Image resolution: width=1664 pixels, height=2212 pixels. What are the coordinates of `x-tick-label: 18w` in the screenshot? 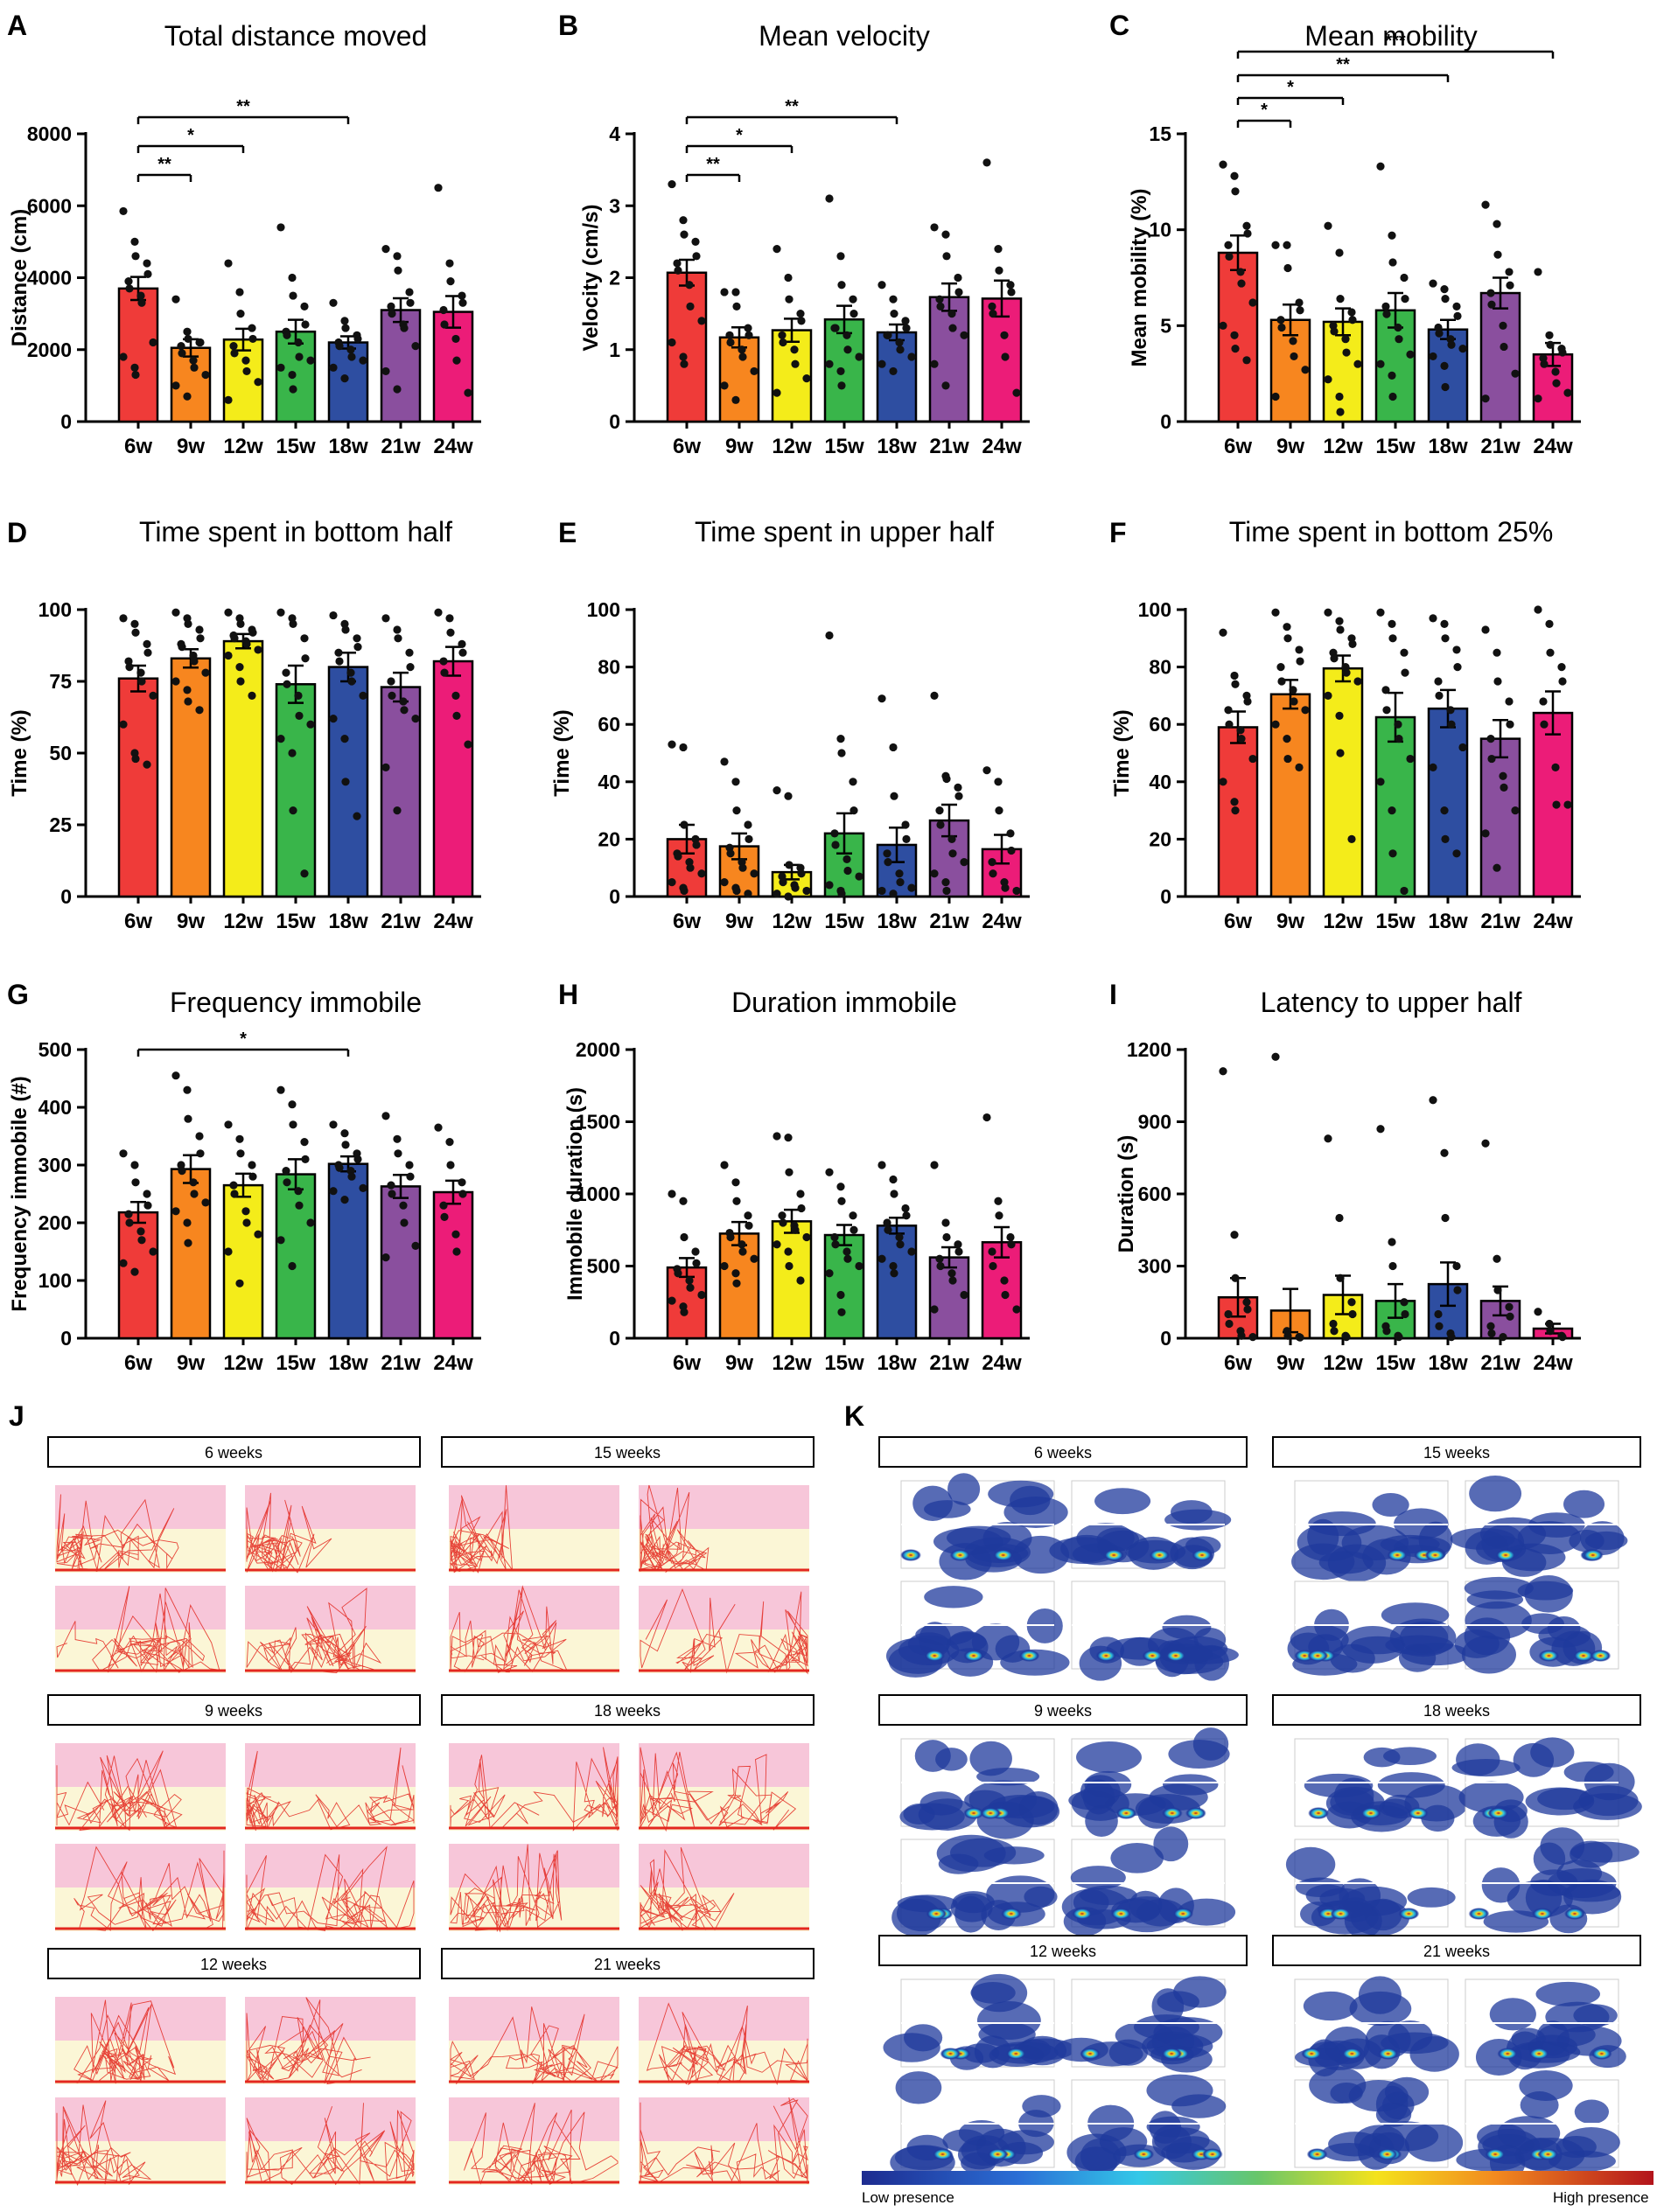 It's located at (897, 446).